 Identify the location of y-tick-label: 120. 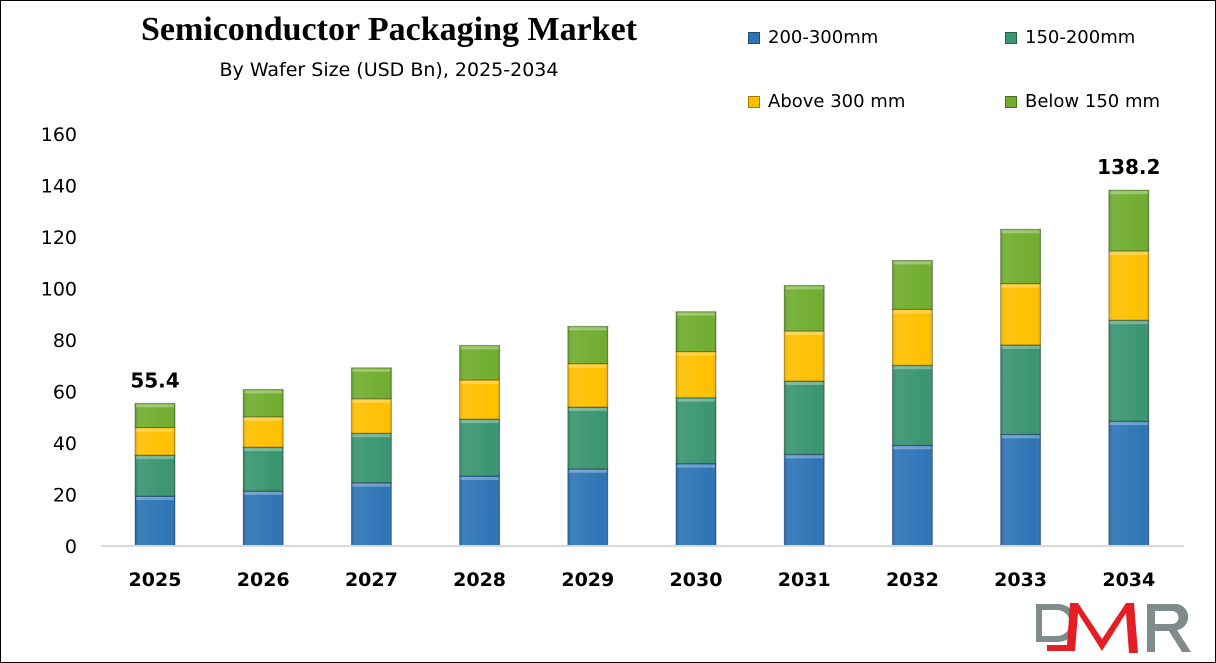
(59, 238).